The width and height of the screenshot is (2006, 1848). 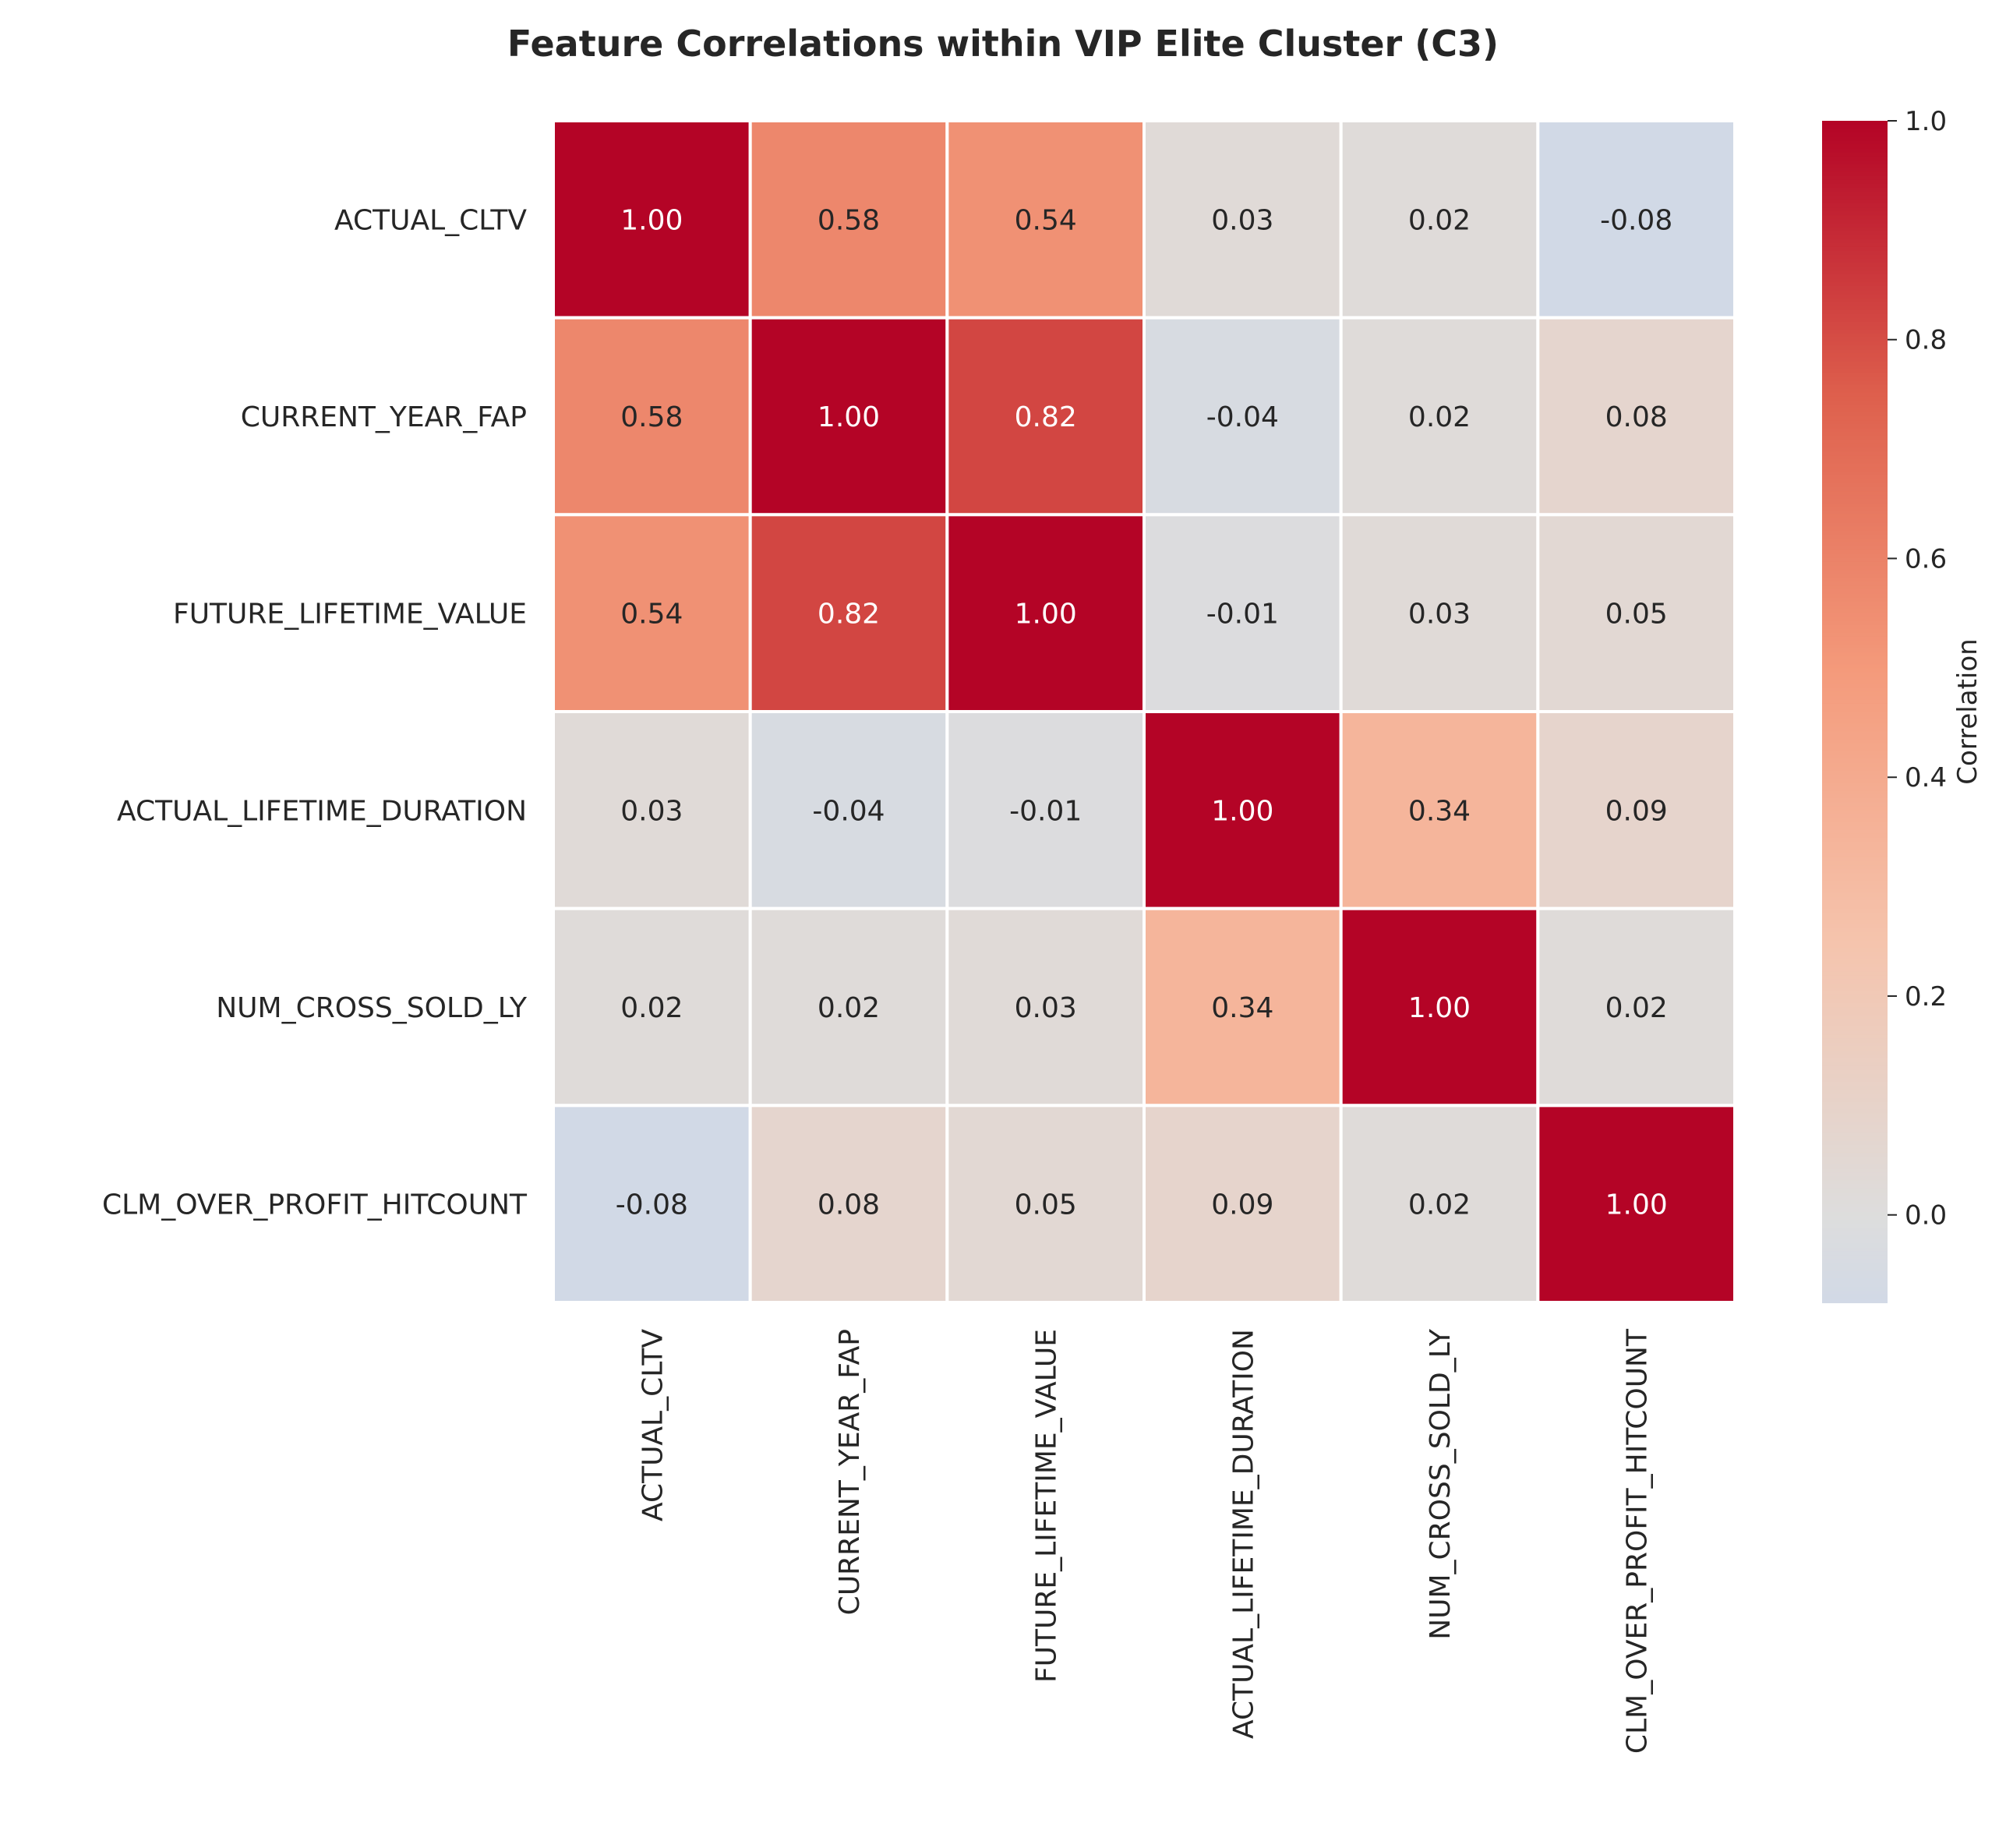 What do you see at coordinates (848, 811) in the screenshot?
I see `cell-value-label: -0.04` at bounding box center [848, 811].